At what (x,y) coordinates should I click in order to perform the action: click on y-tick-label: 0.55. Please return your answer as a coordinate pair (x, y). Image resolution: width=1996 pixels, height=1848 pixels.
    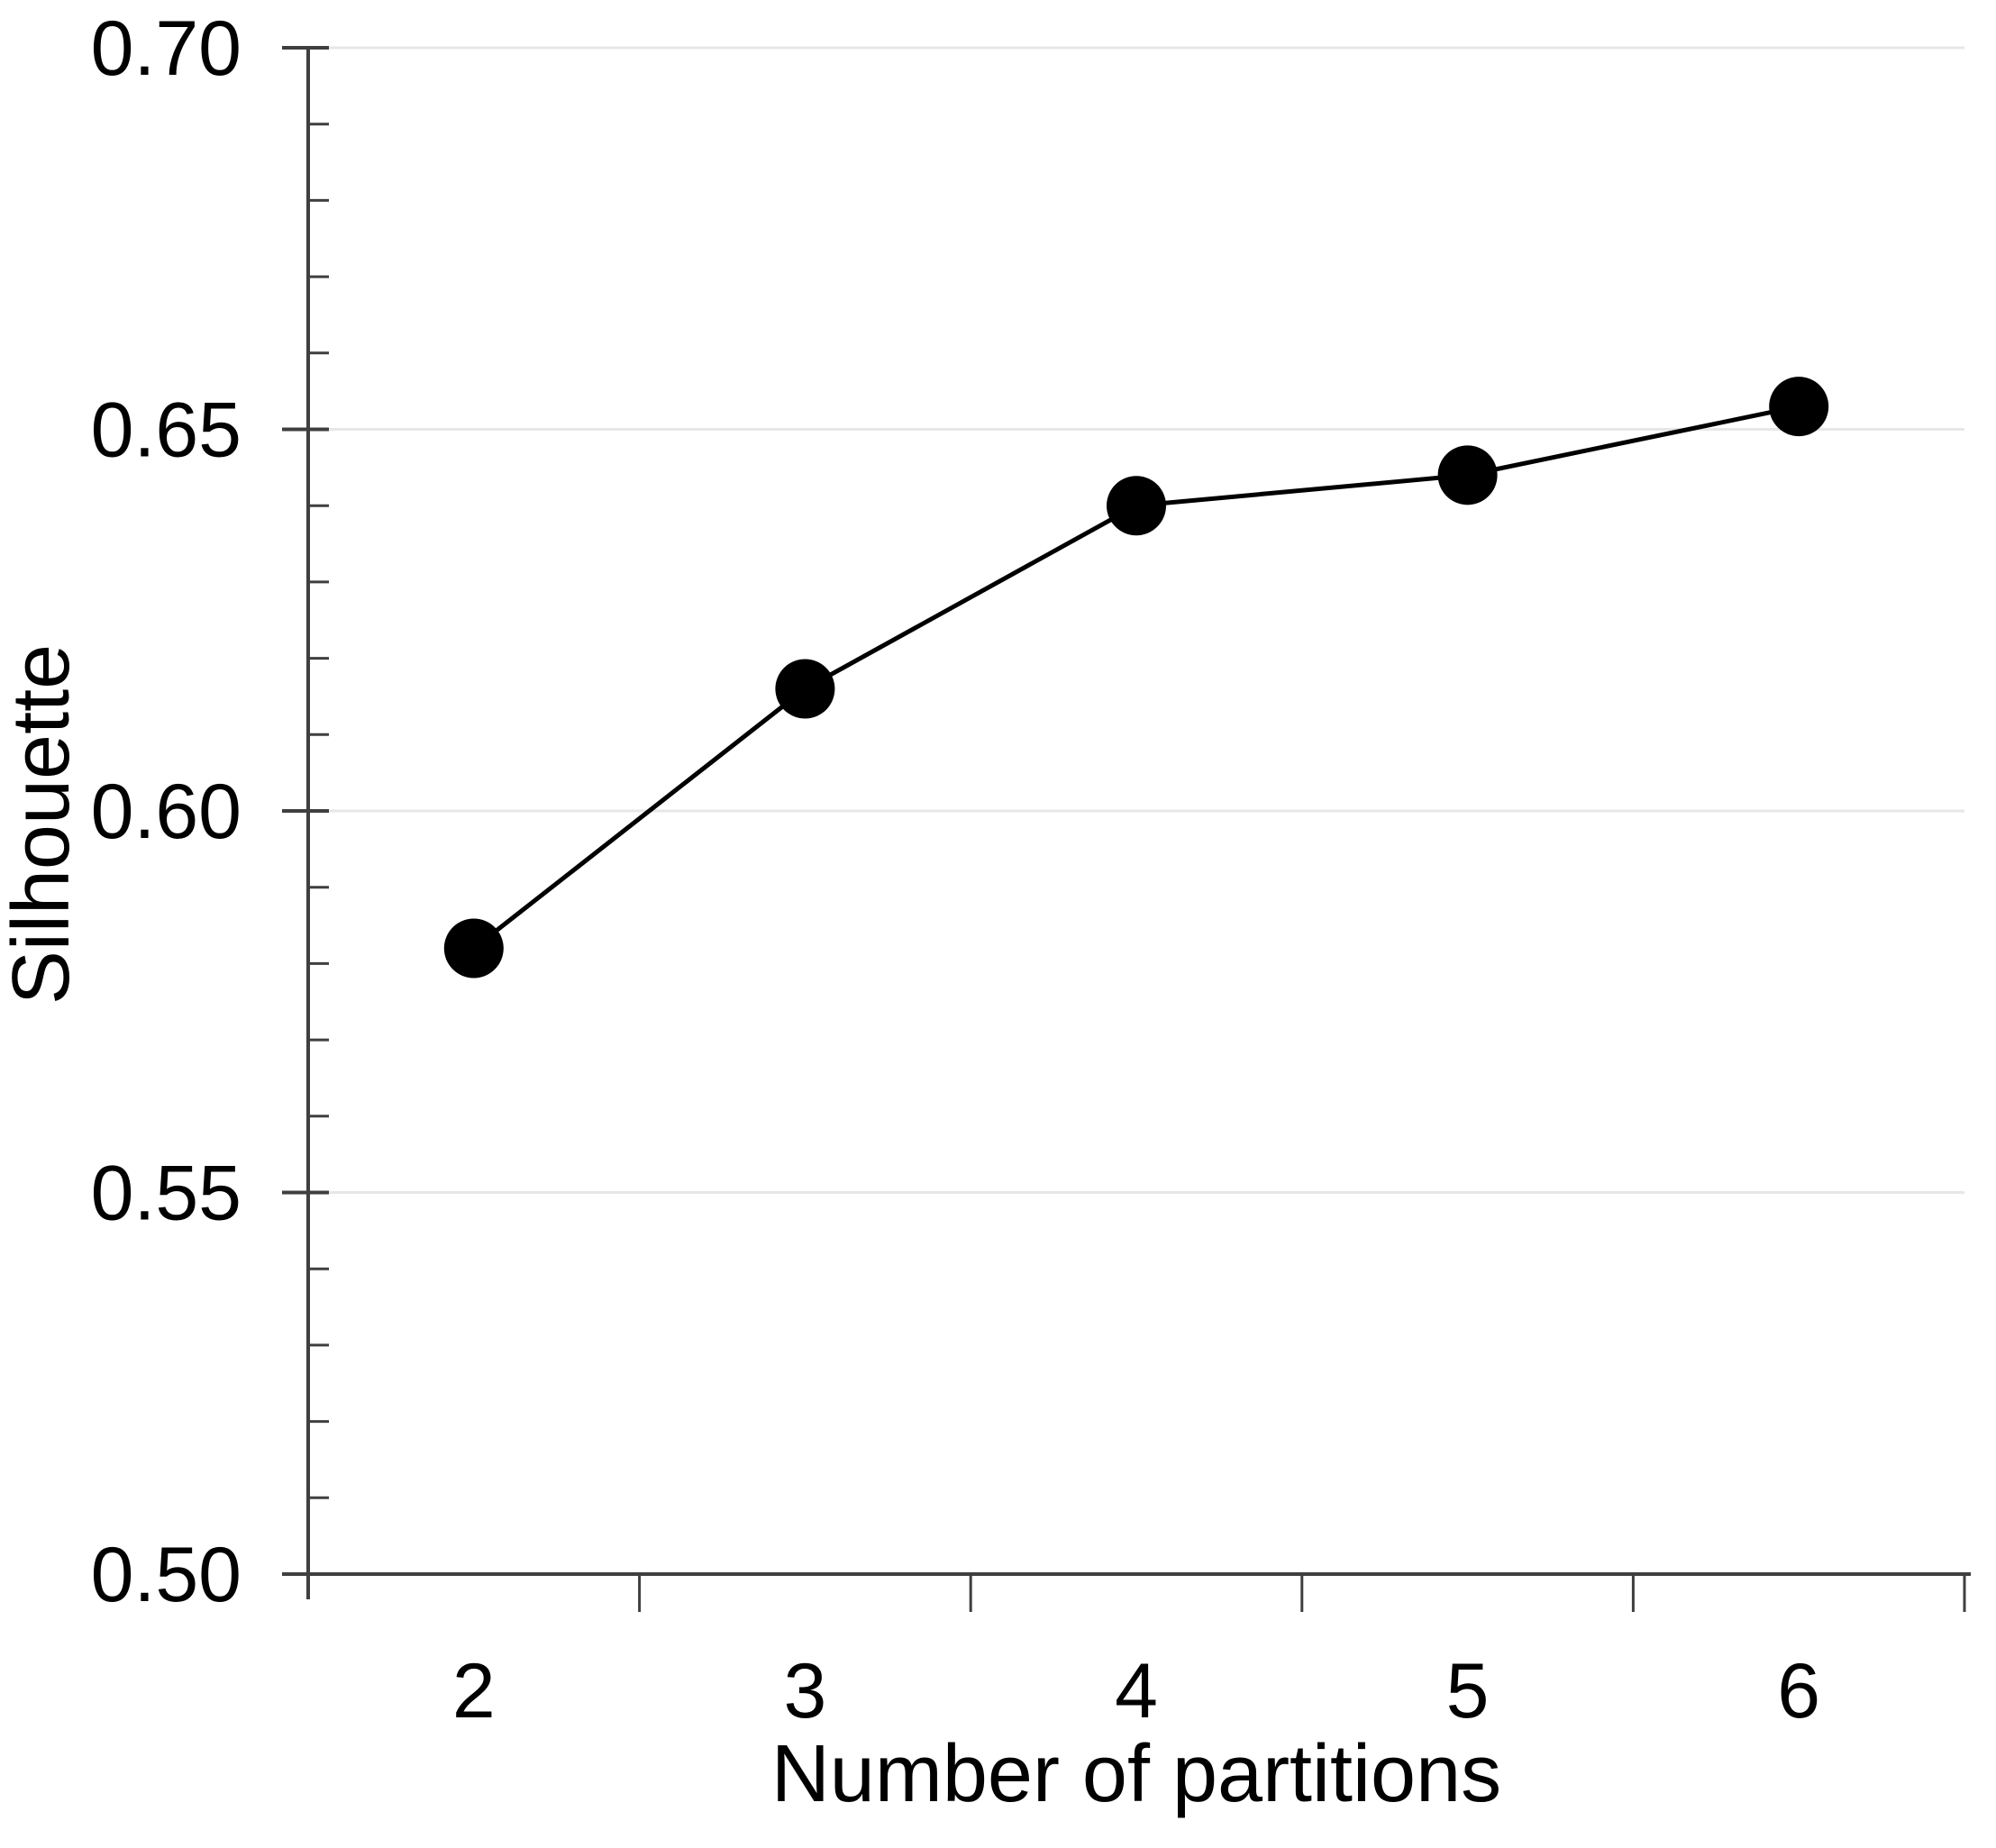
    Looking at the image, I should click on (166, 1194).